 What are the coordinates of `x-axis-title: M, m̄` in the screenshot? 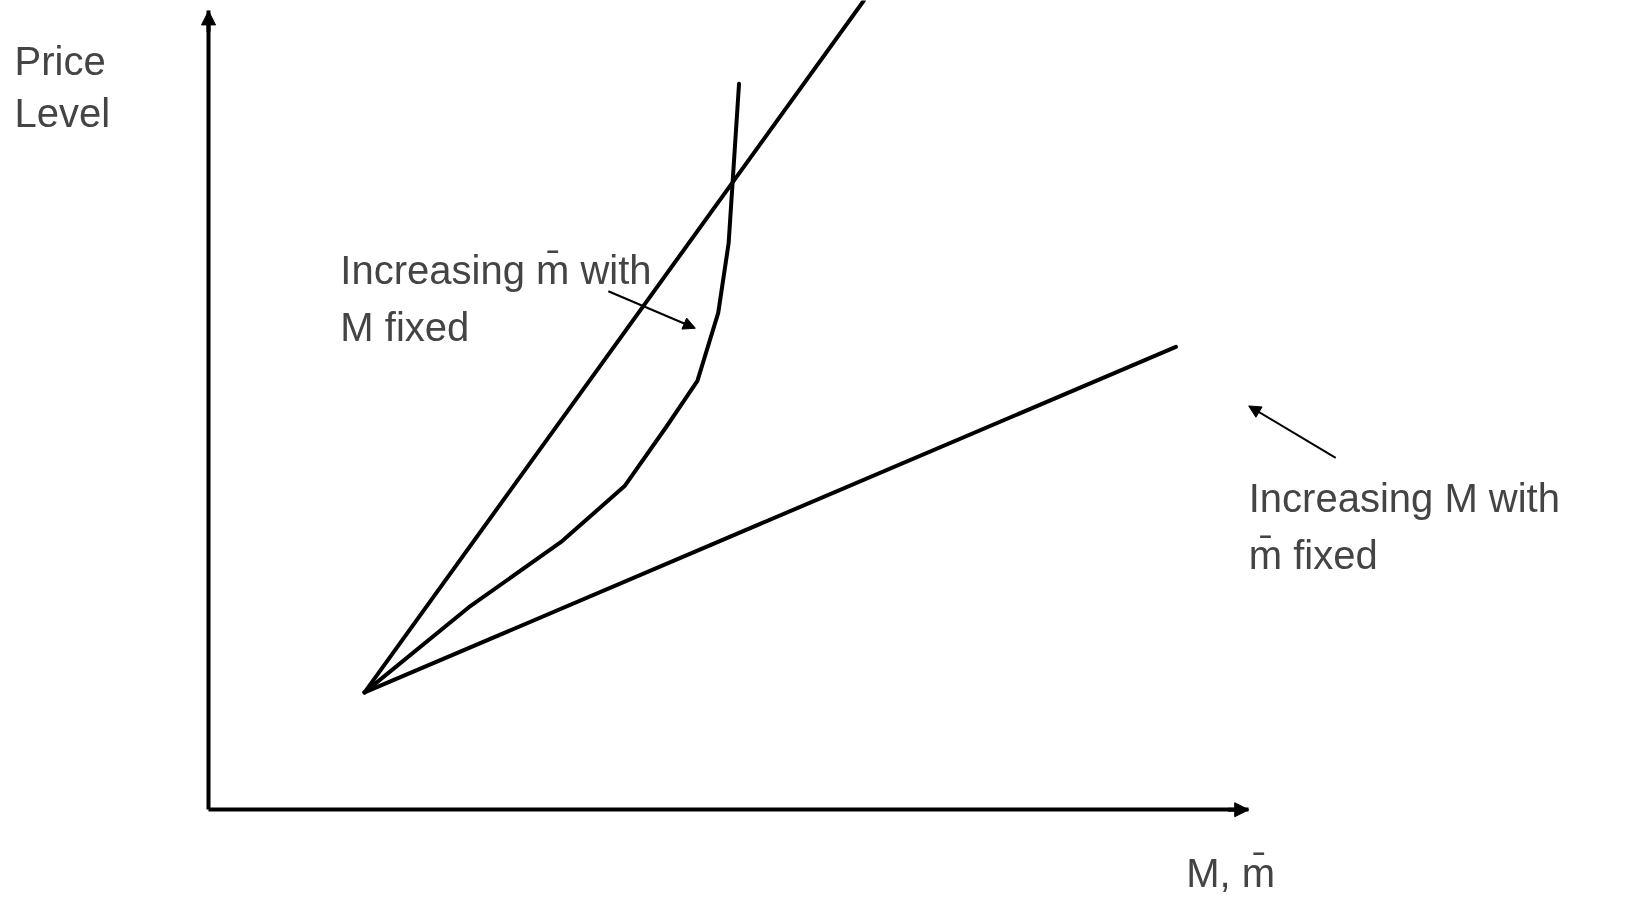 It's located at (1231, 872).